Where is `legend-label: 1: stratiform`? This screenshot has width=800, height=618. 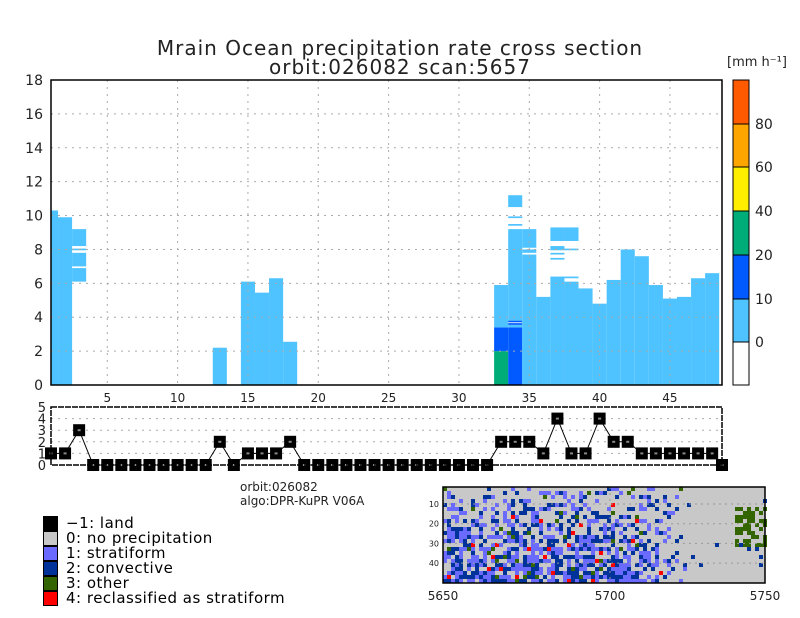 legend-label: 1: stratiform is located at coordinates (116, 553).